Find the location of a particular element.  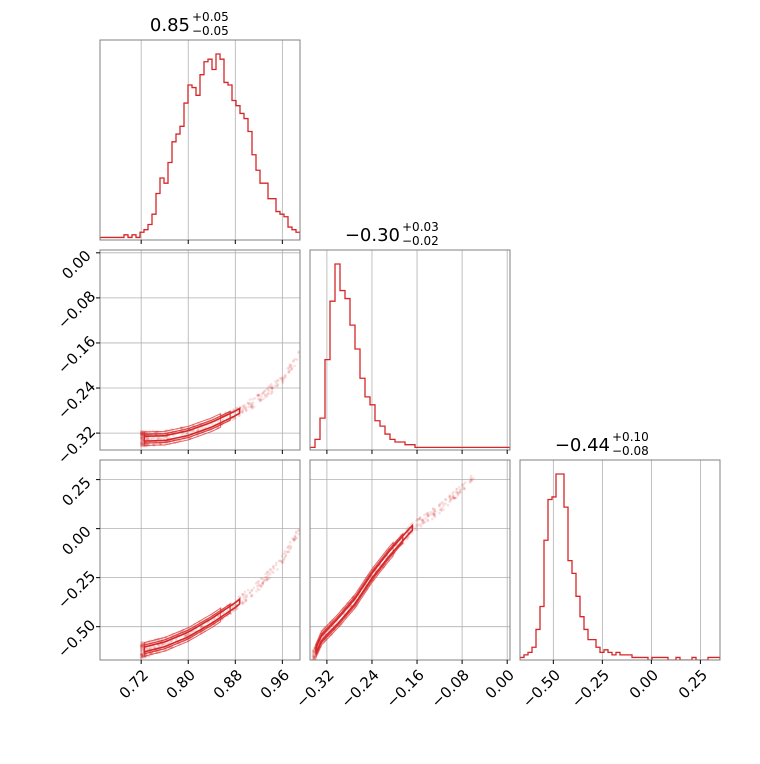

x-tick-label: −0.24 is located at coordinates (359, 688).